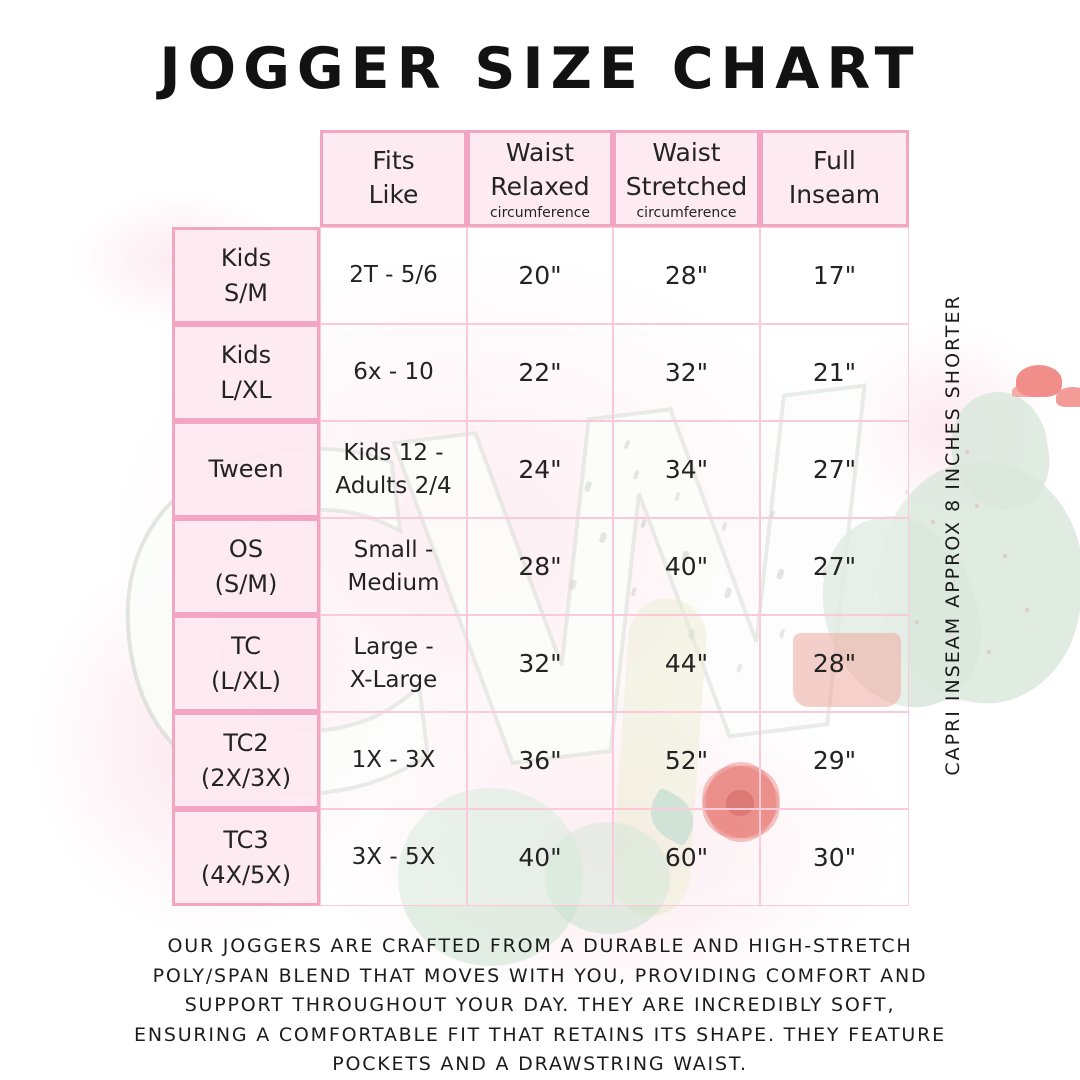 This screenshot has width=1080, height=1080. Describe the element at coordinates (246, 566) in the screenshot. I see `row-header-os-sm: OS (S/M)` at that location.